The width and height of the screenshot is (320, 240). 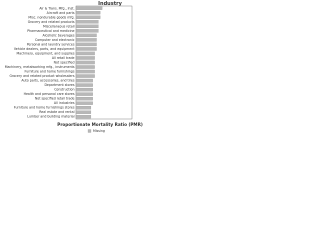 I want to click on y-tick-label: Personal and laundry services, so click(x=51, y=44).